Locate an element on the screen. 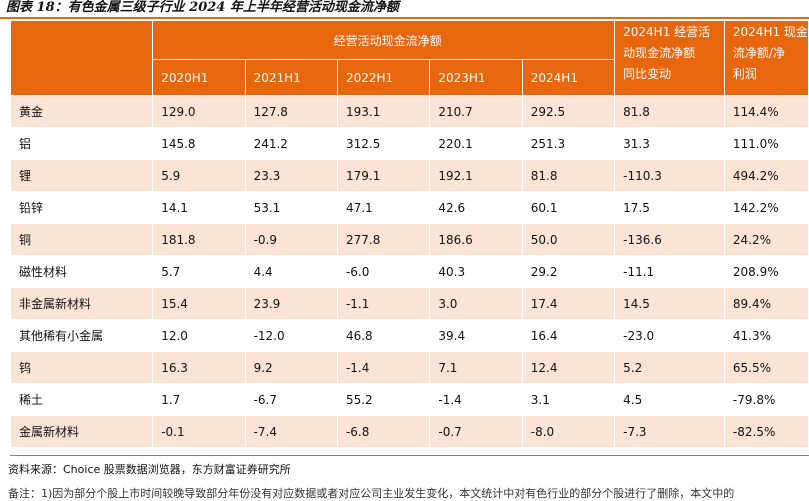  cell-v4: 42.6 is located at coordinates (476, 207).